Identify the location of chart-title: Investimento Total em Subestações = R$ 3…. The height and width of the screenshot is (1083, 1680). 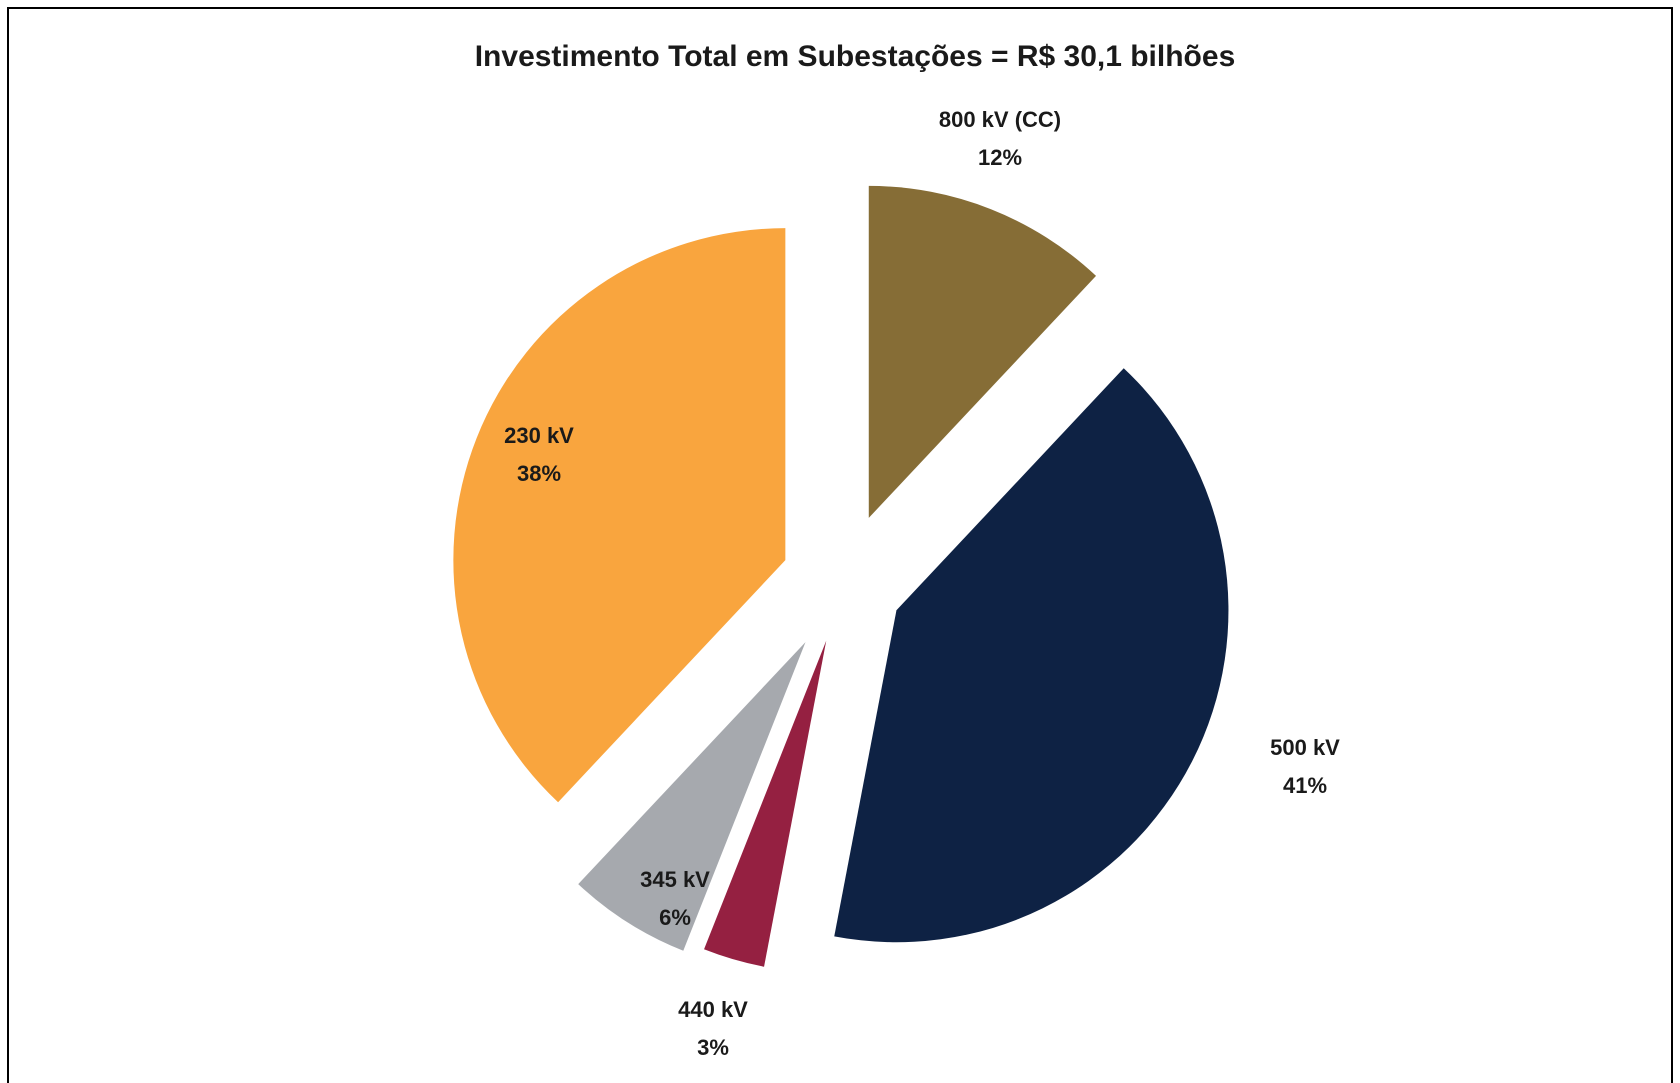
(855, 56).